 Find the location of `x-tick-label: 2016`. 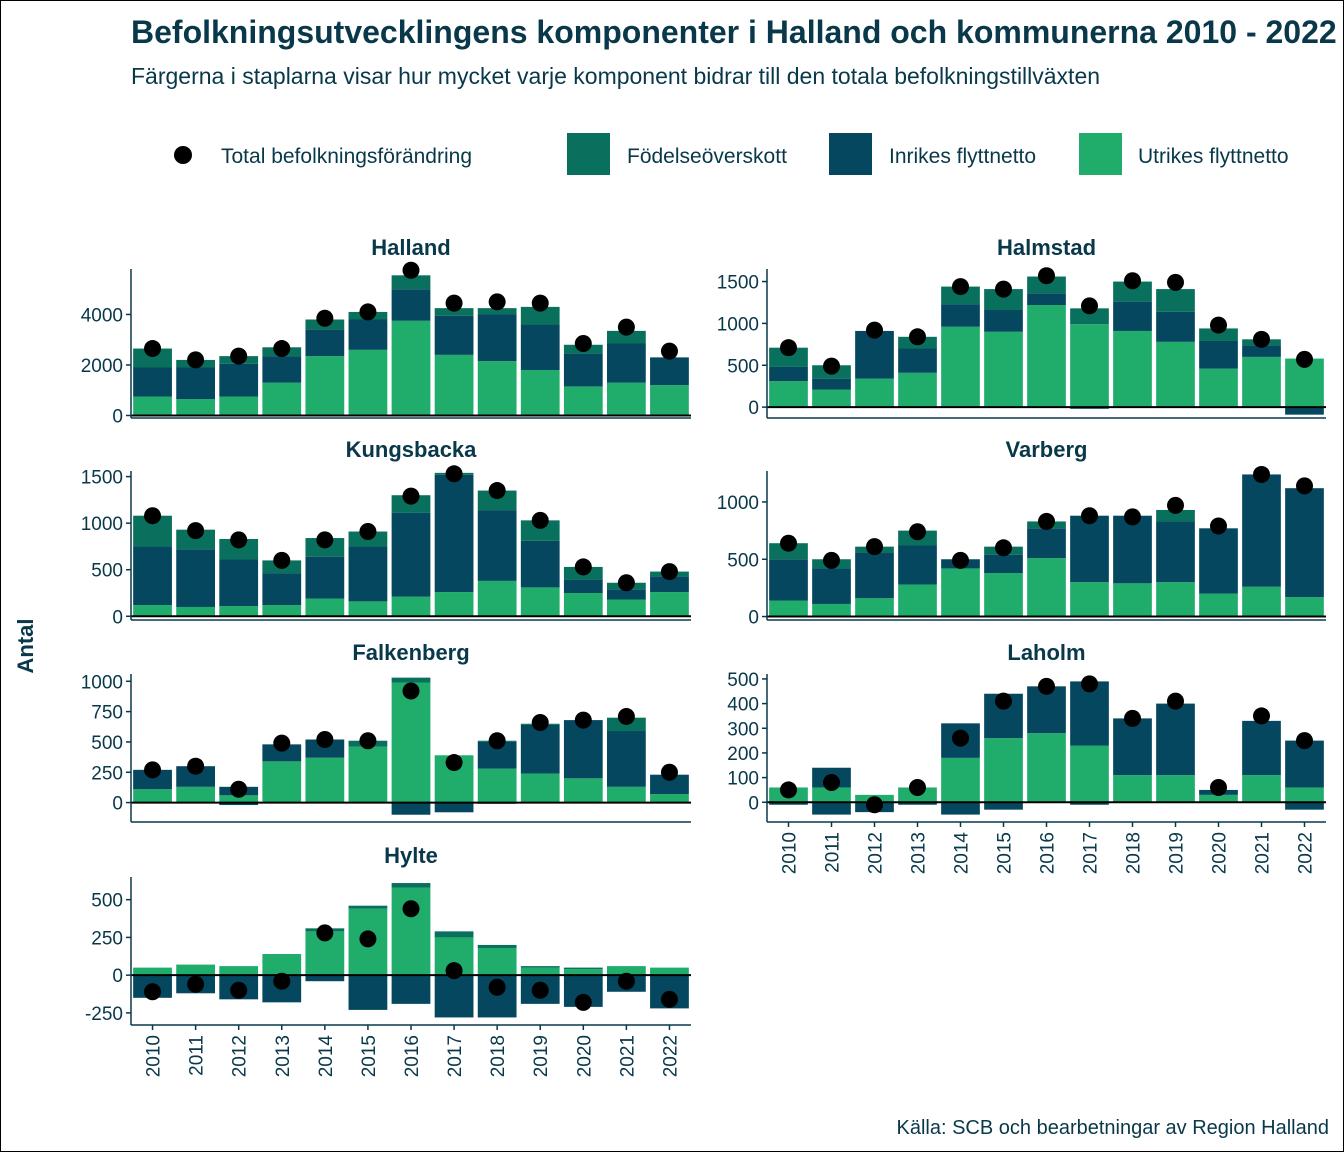

x-tick-label: 2016 is located at coordinates (1048, 853).